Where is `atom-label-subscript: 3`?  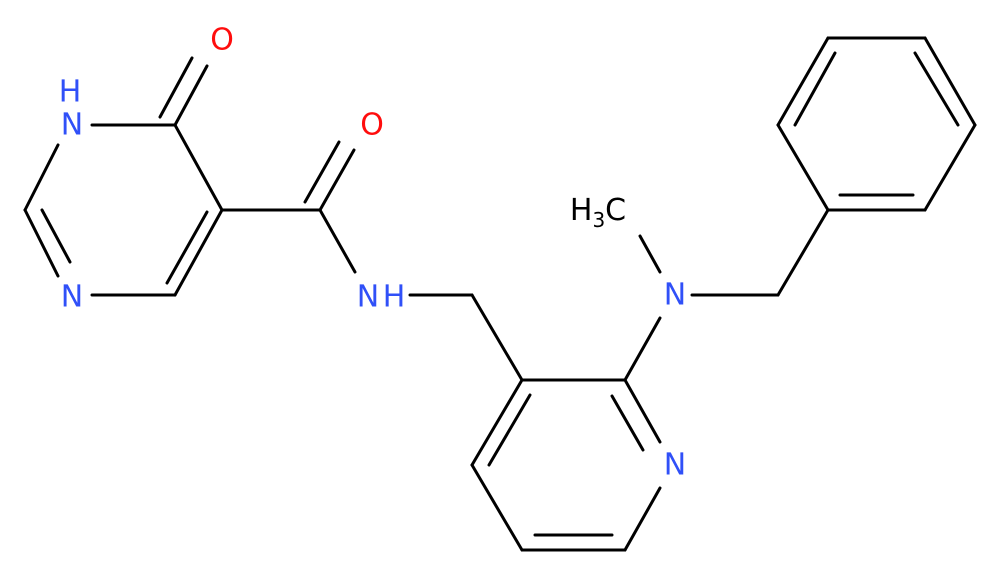
atom-label-subscript: 3 is located at coordinates (598, 220).